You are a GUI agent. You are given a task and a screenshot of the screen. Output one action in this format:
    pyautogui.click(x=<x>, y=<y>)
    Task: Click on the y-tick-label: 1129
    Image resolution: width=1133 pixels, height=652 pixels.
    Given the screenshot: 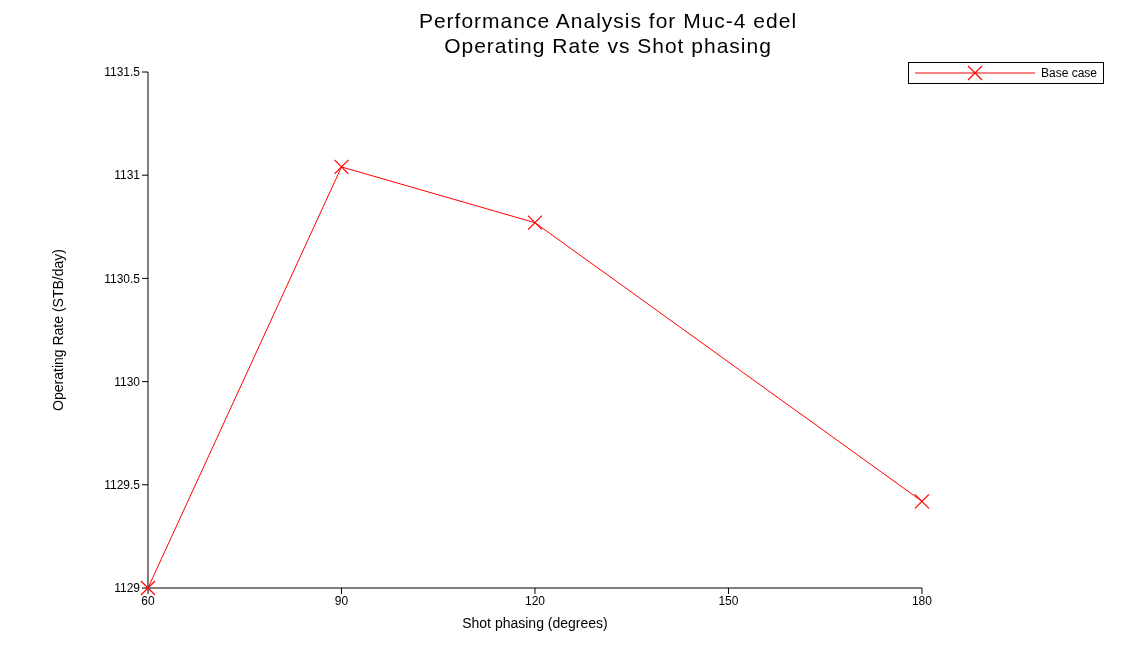 What is the action you would take?
    pyautogui.click(x=127, y=588)
    